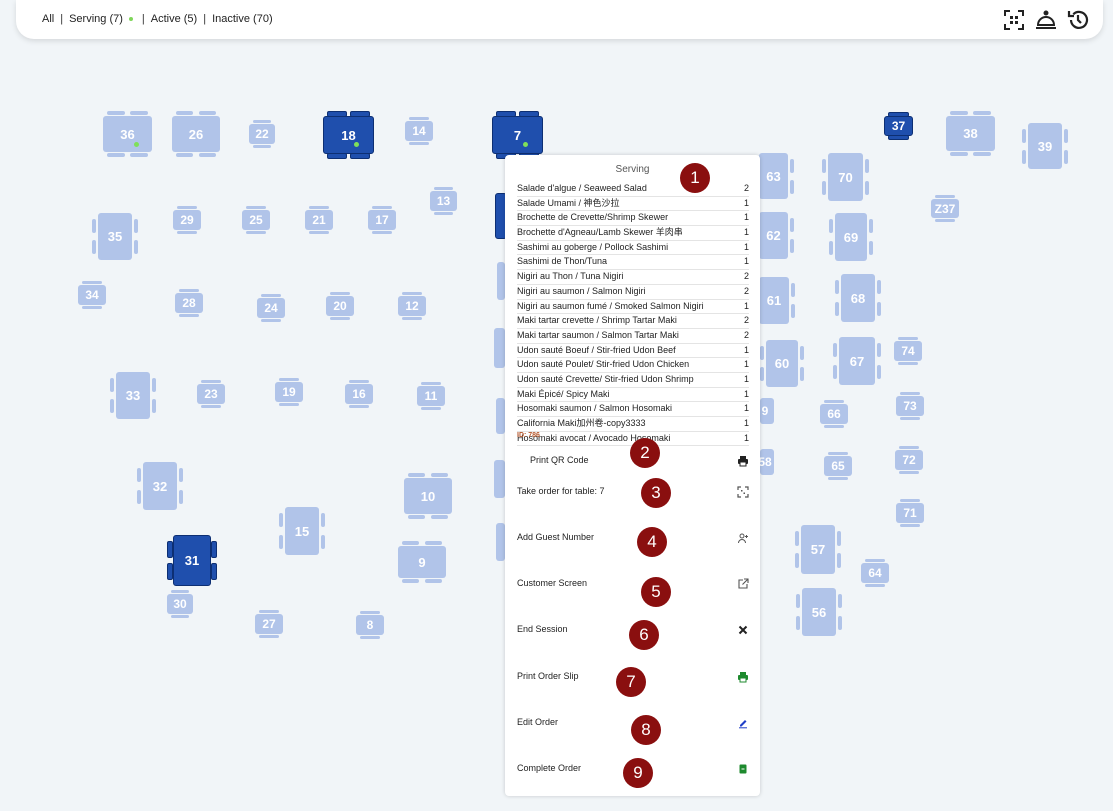 This screenshot has width=1113, height=811. I want to click on edit-icon, so click(743, 723).